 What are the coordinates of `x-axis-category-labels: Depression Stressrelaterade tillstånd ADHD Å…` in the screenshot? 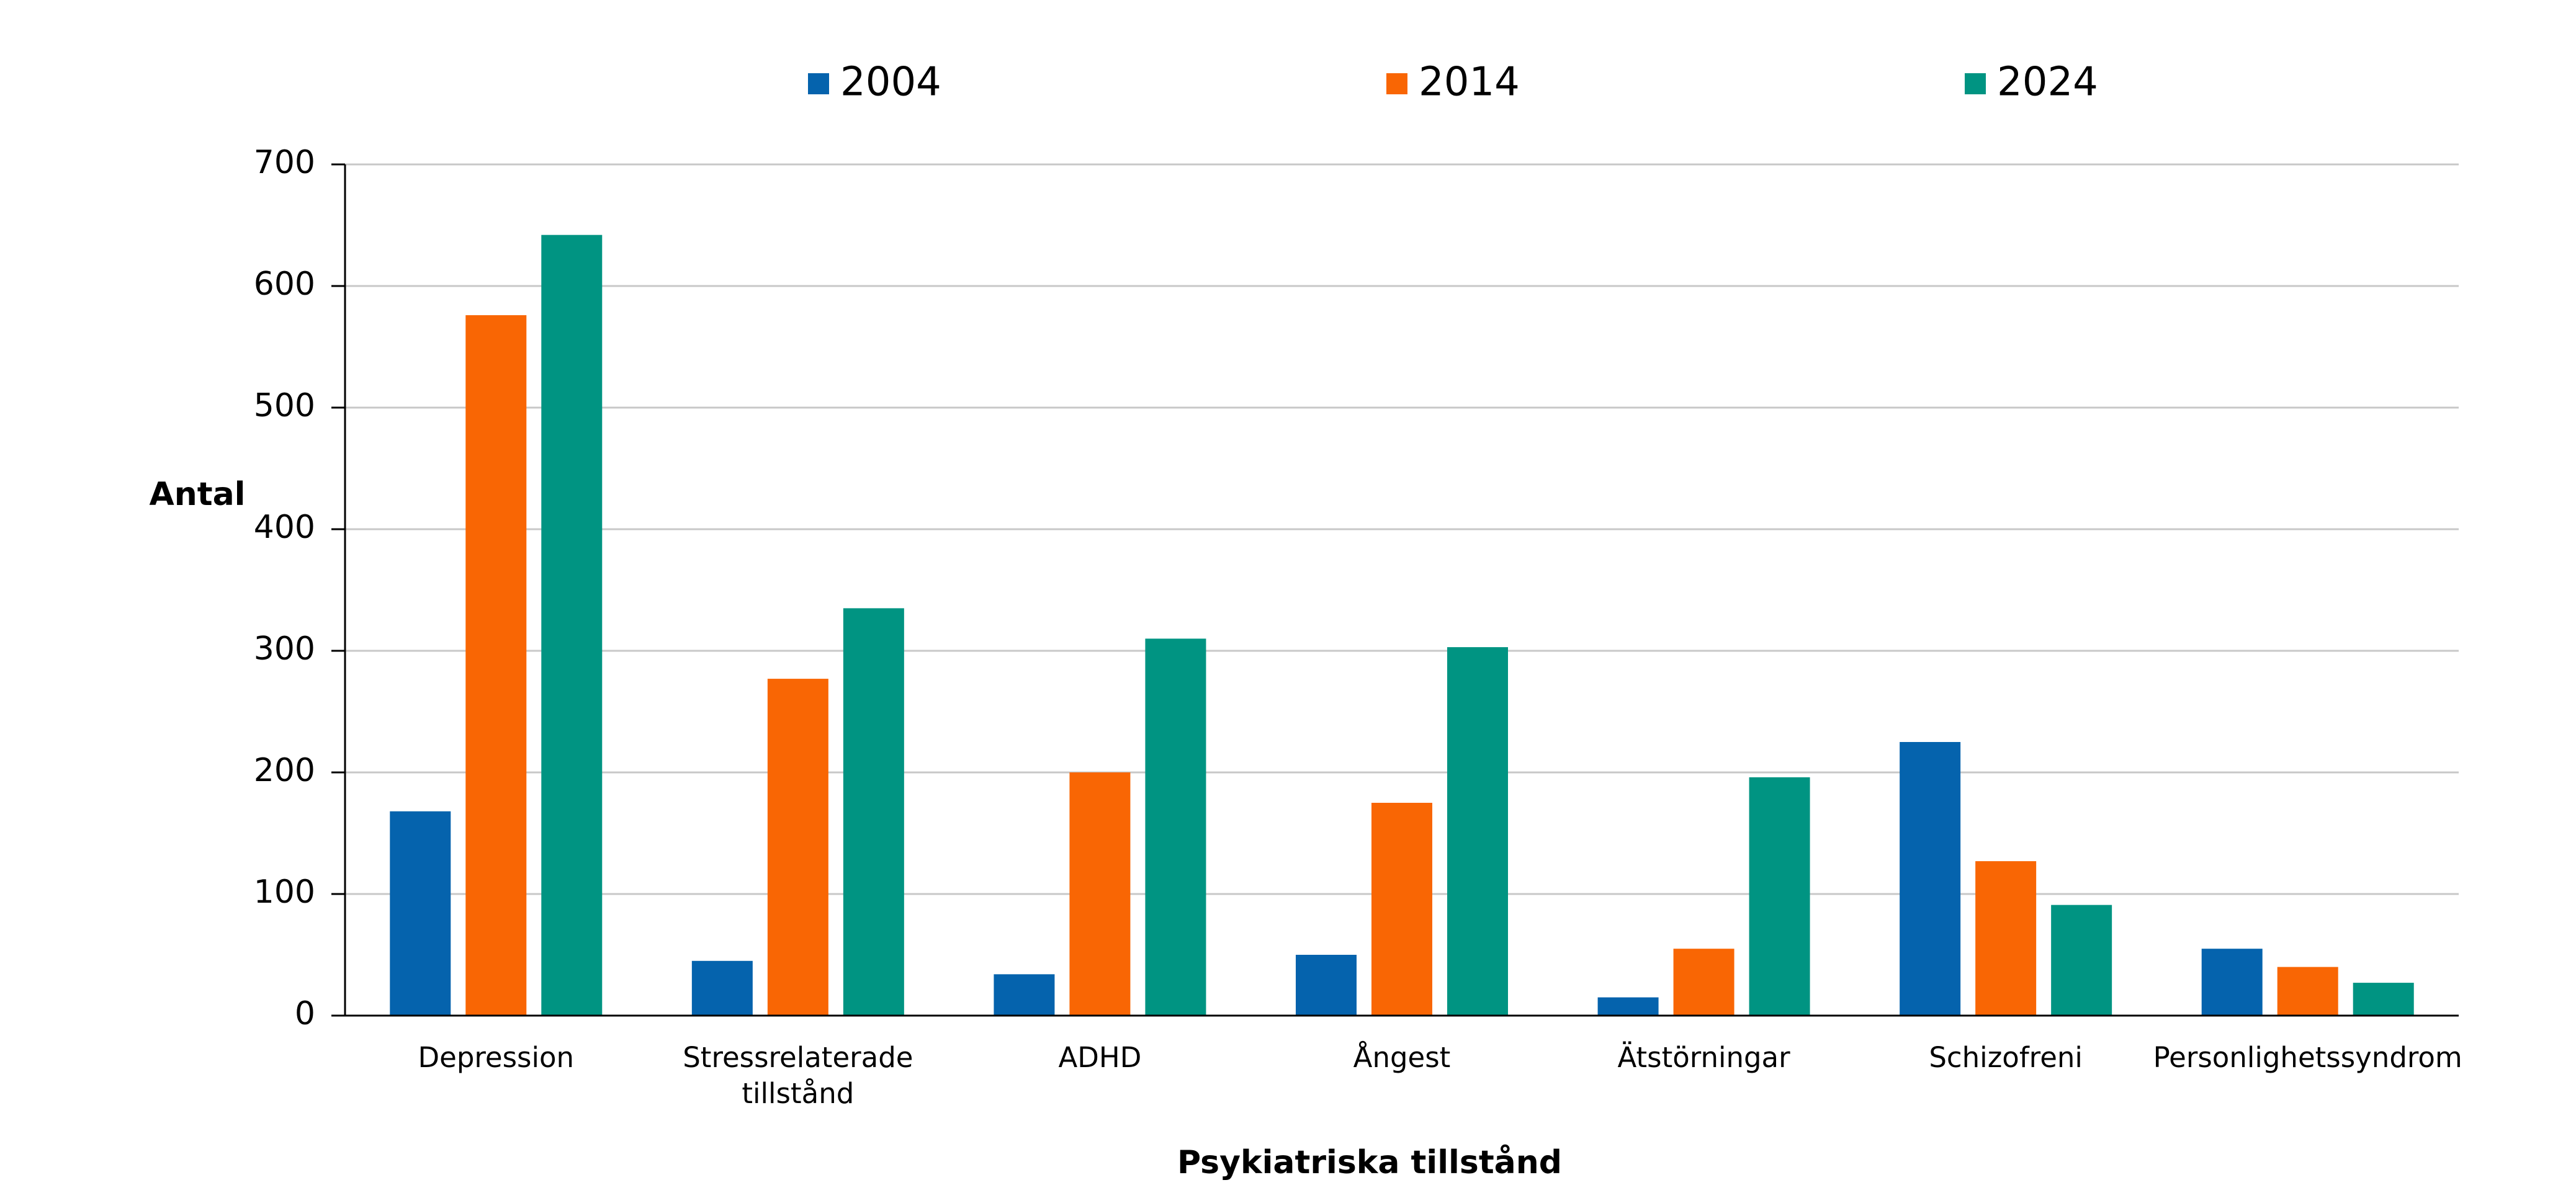 It's located at (1440, 1075).